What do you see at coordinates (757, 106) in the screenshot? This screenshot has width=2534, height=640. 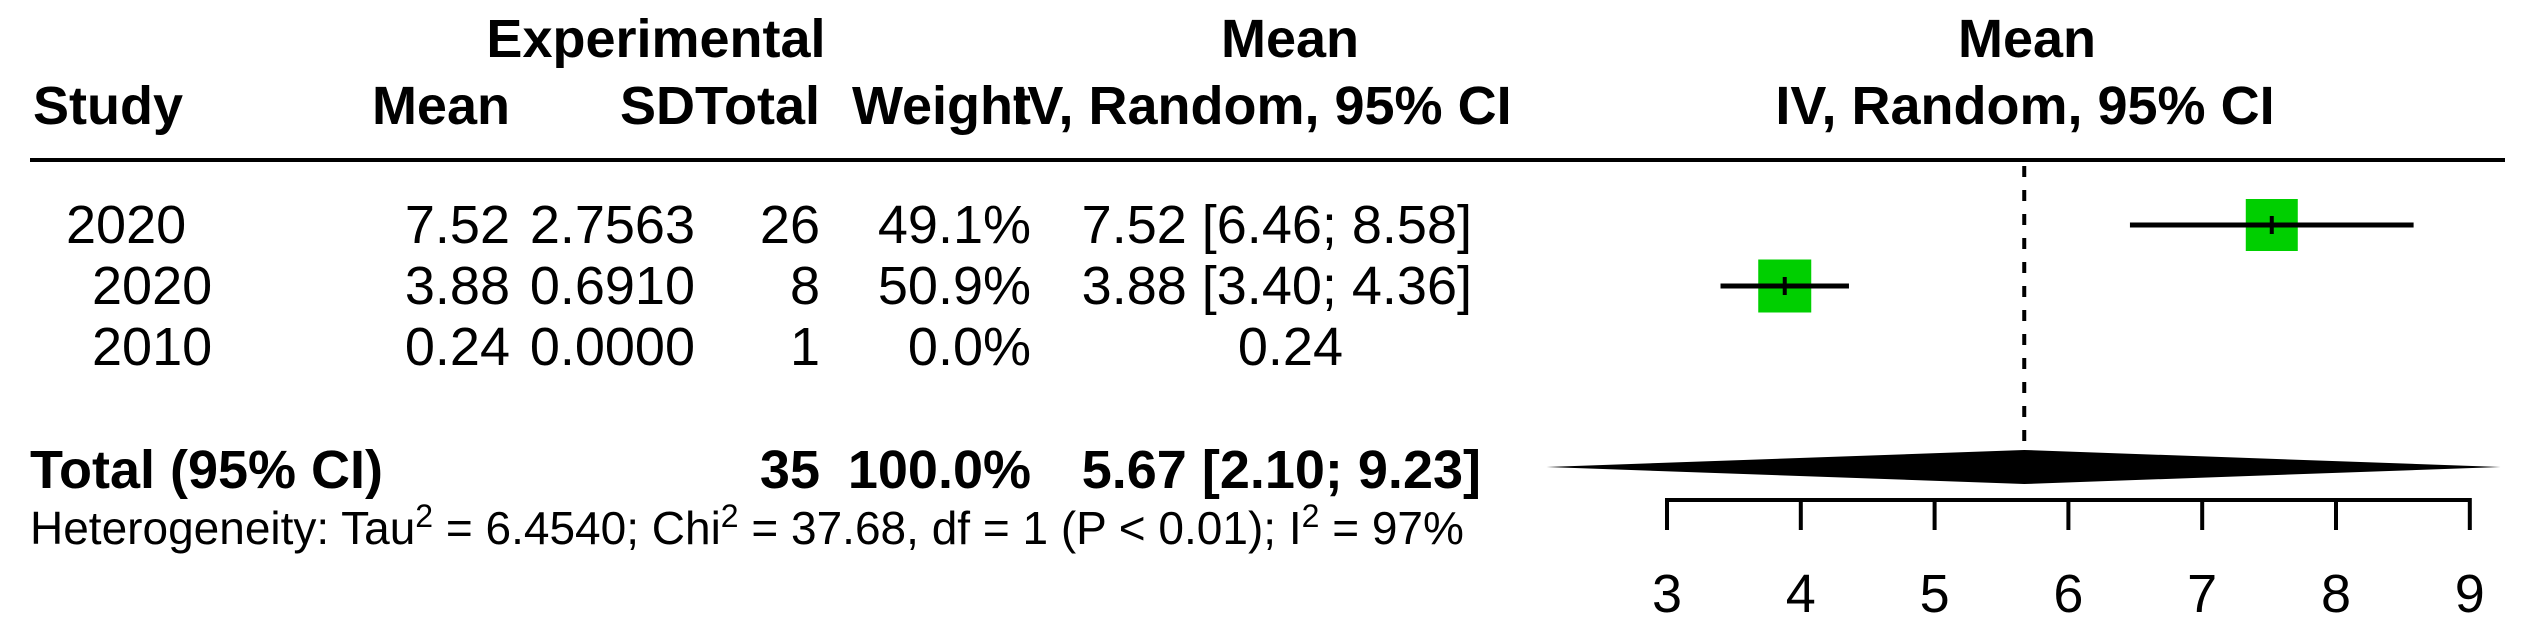 I see `column-header-total: Total` at bounding box center [757, 106].